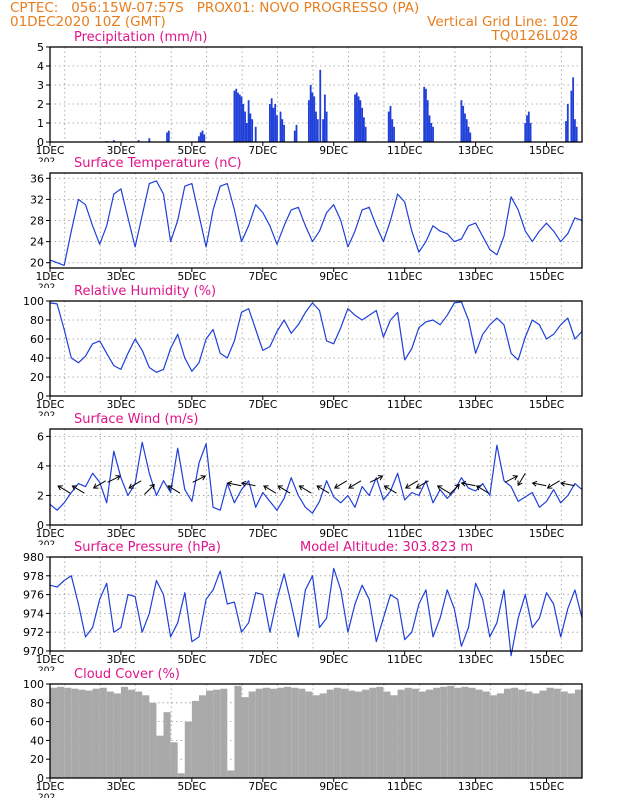 This screenshot has width=618, height=800. I want to click on y-tick-label: 6, so click(40, 436).